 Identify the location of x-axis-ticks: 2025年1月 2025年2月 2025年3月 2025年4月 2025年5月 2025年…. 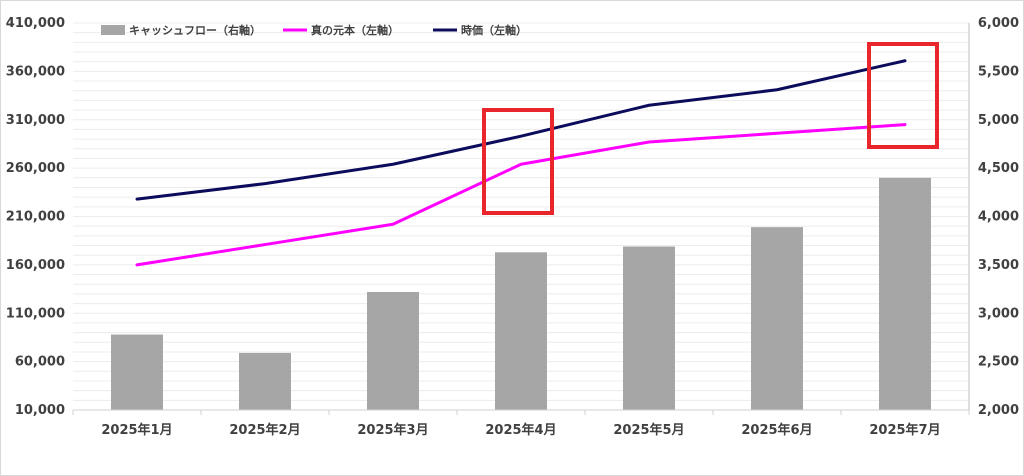
(520, 430).